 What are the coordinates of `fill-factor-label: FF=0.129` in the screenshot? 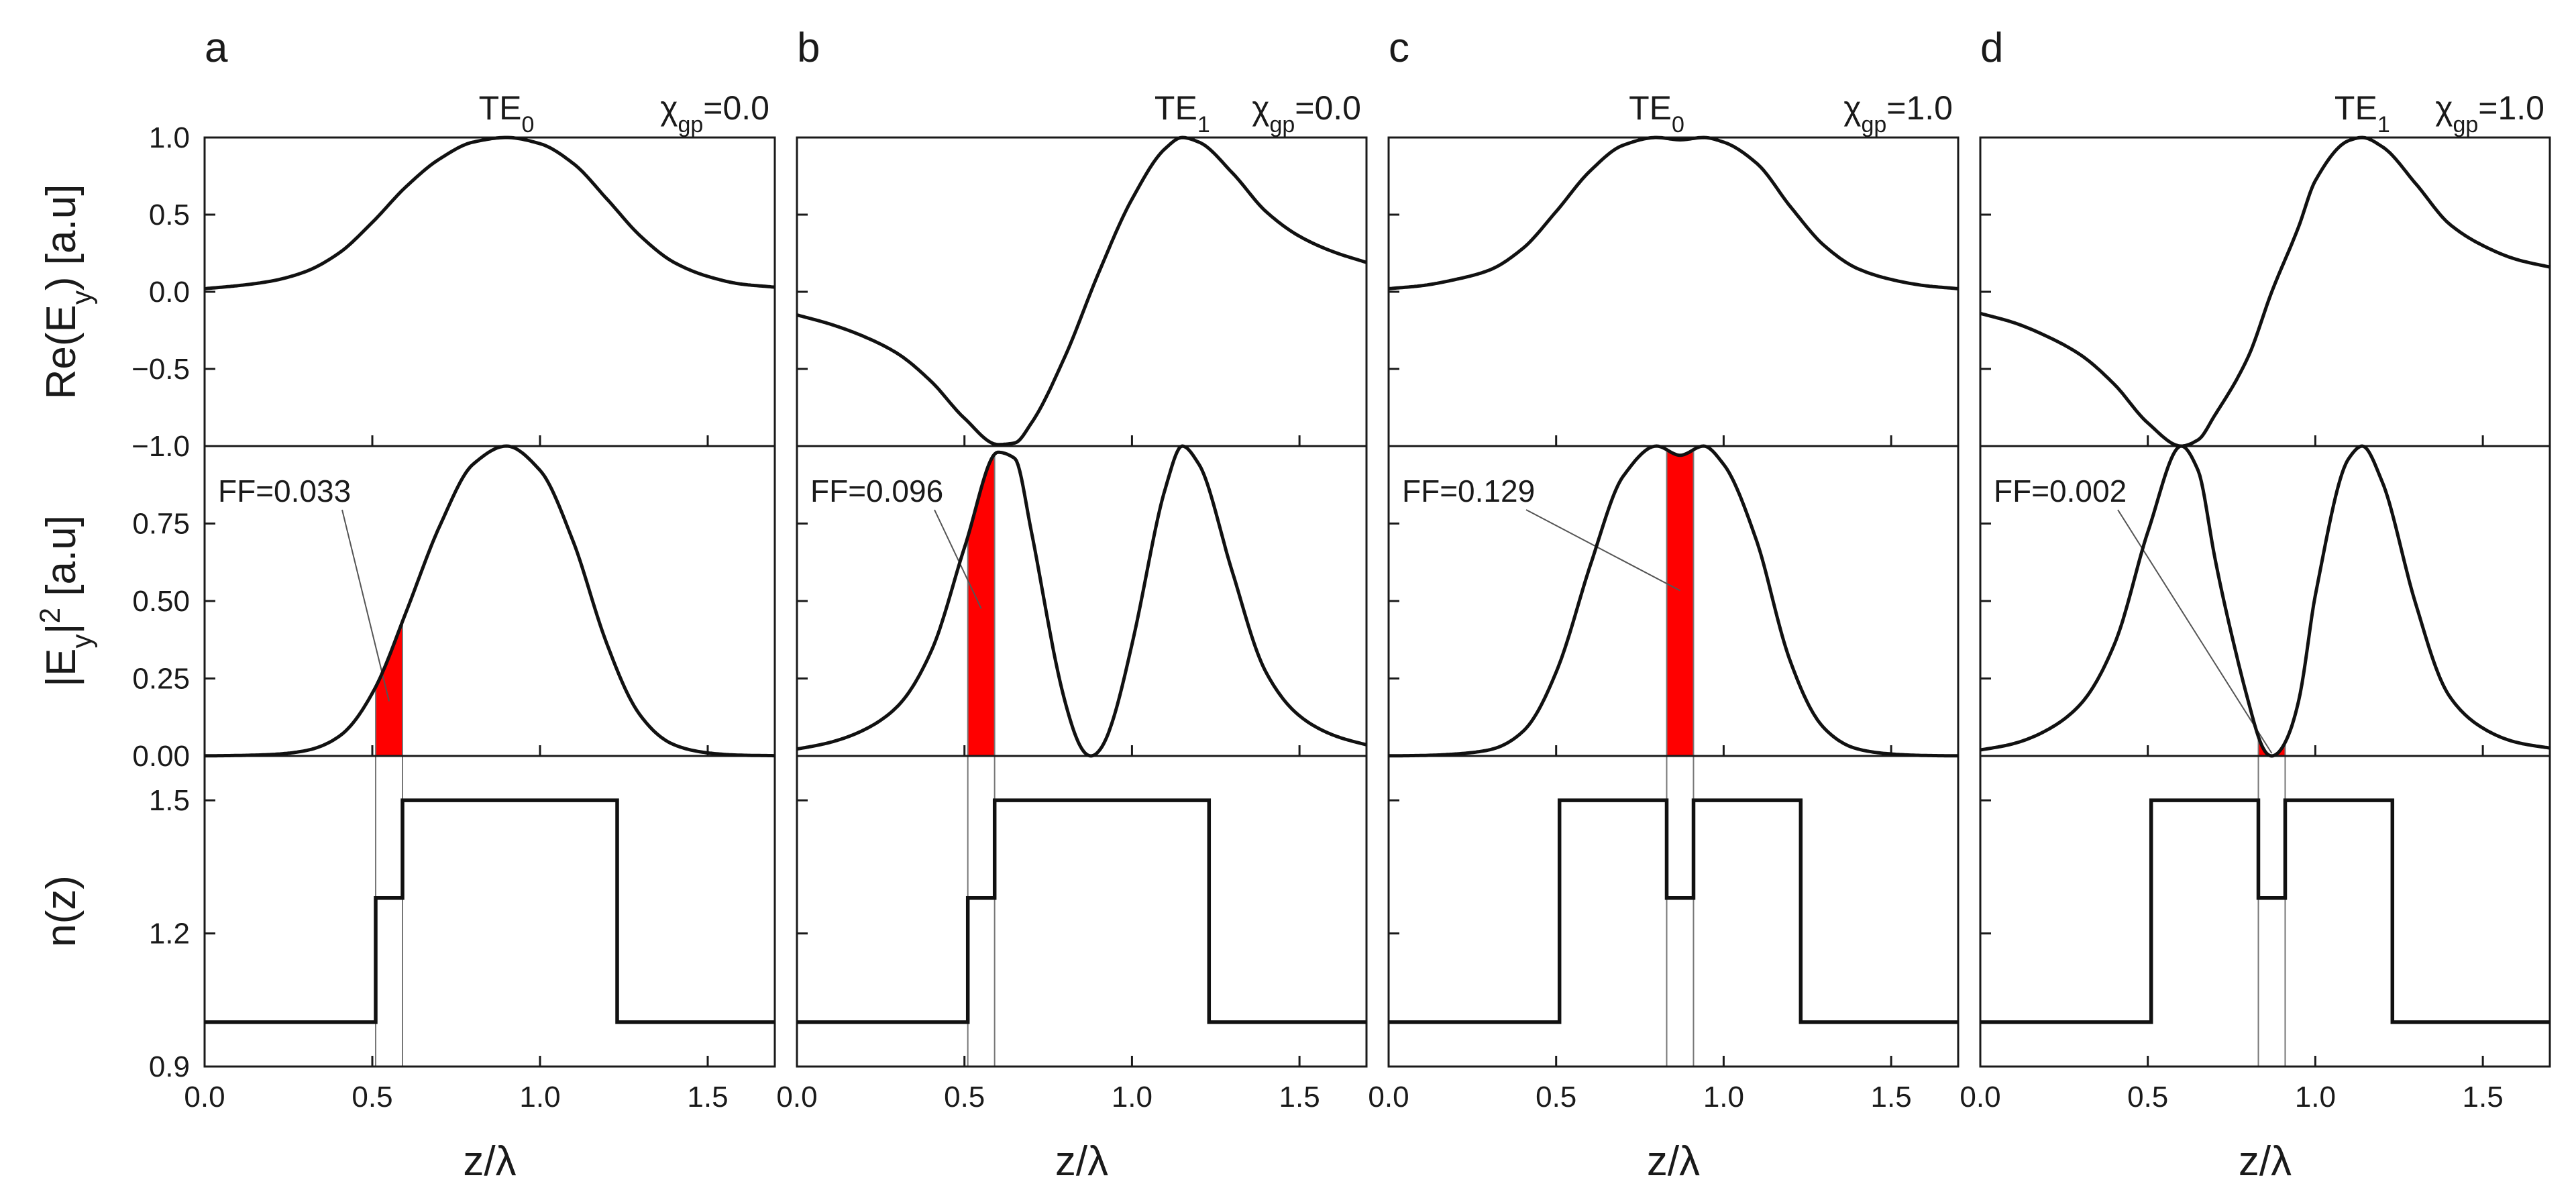 It's located at (1468, 491).